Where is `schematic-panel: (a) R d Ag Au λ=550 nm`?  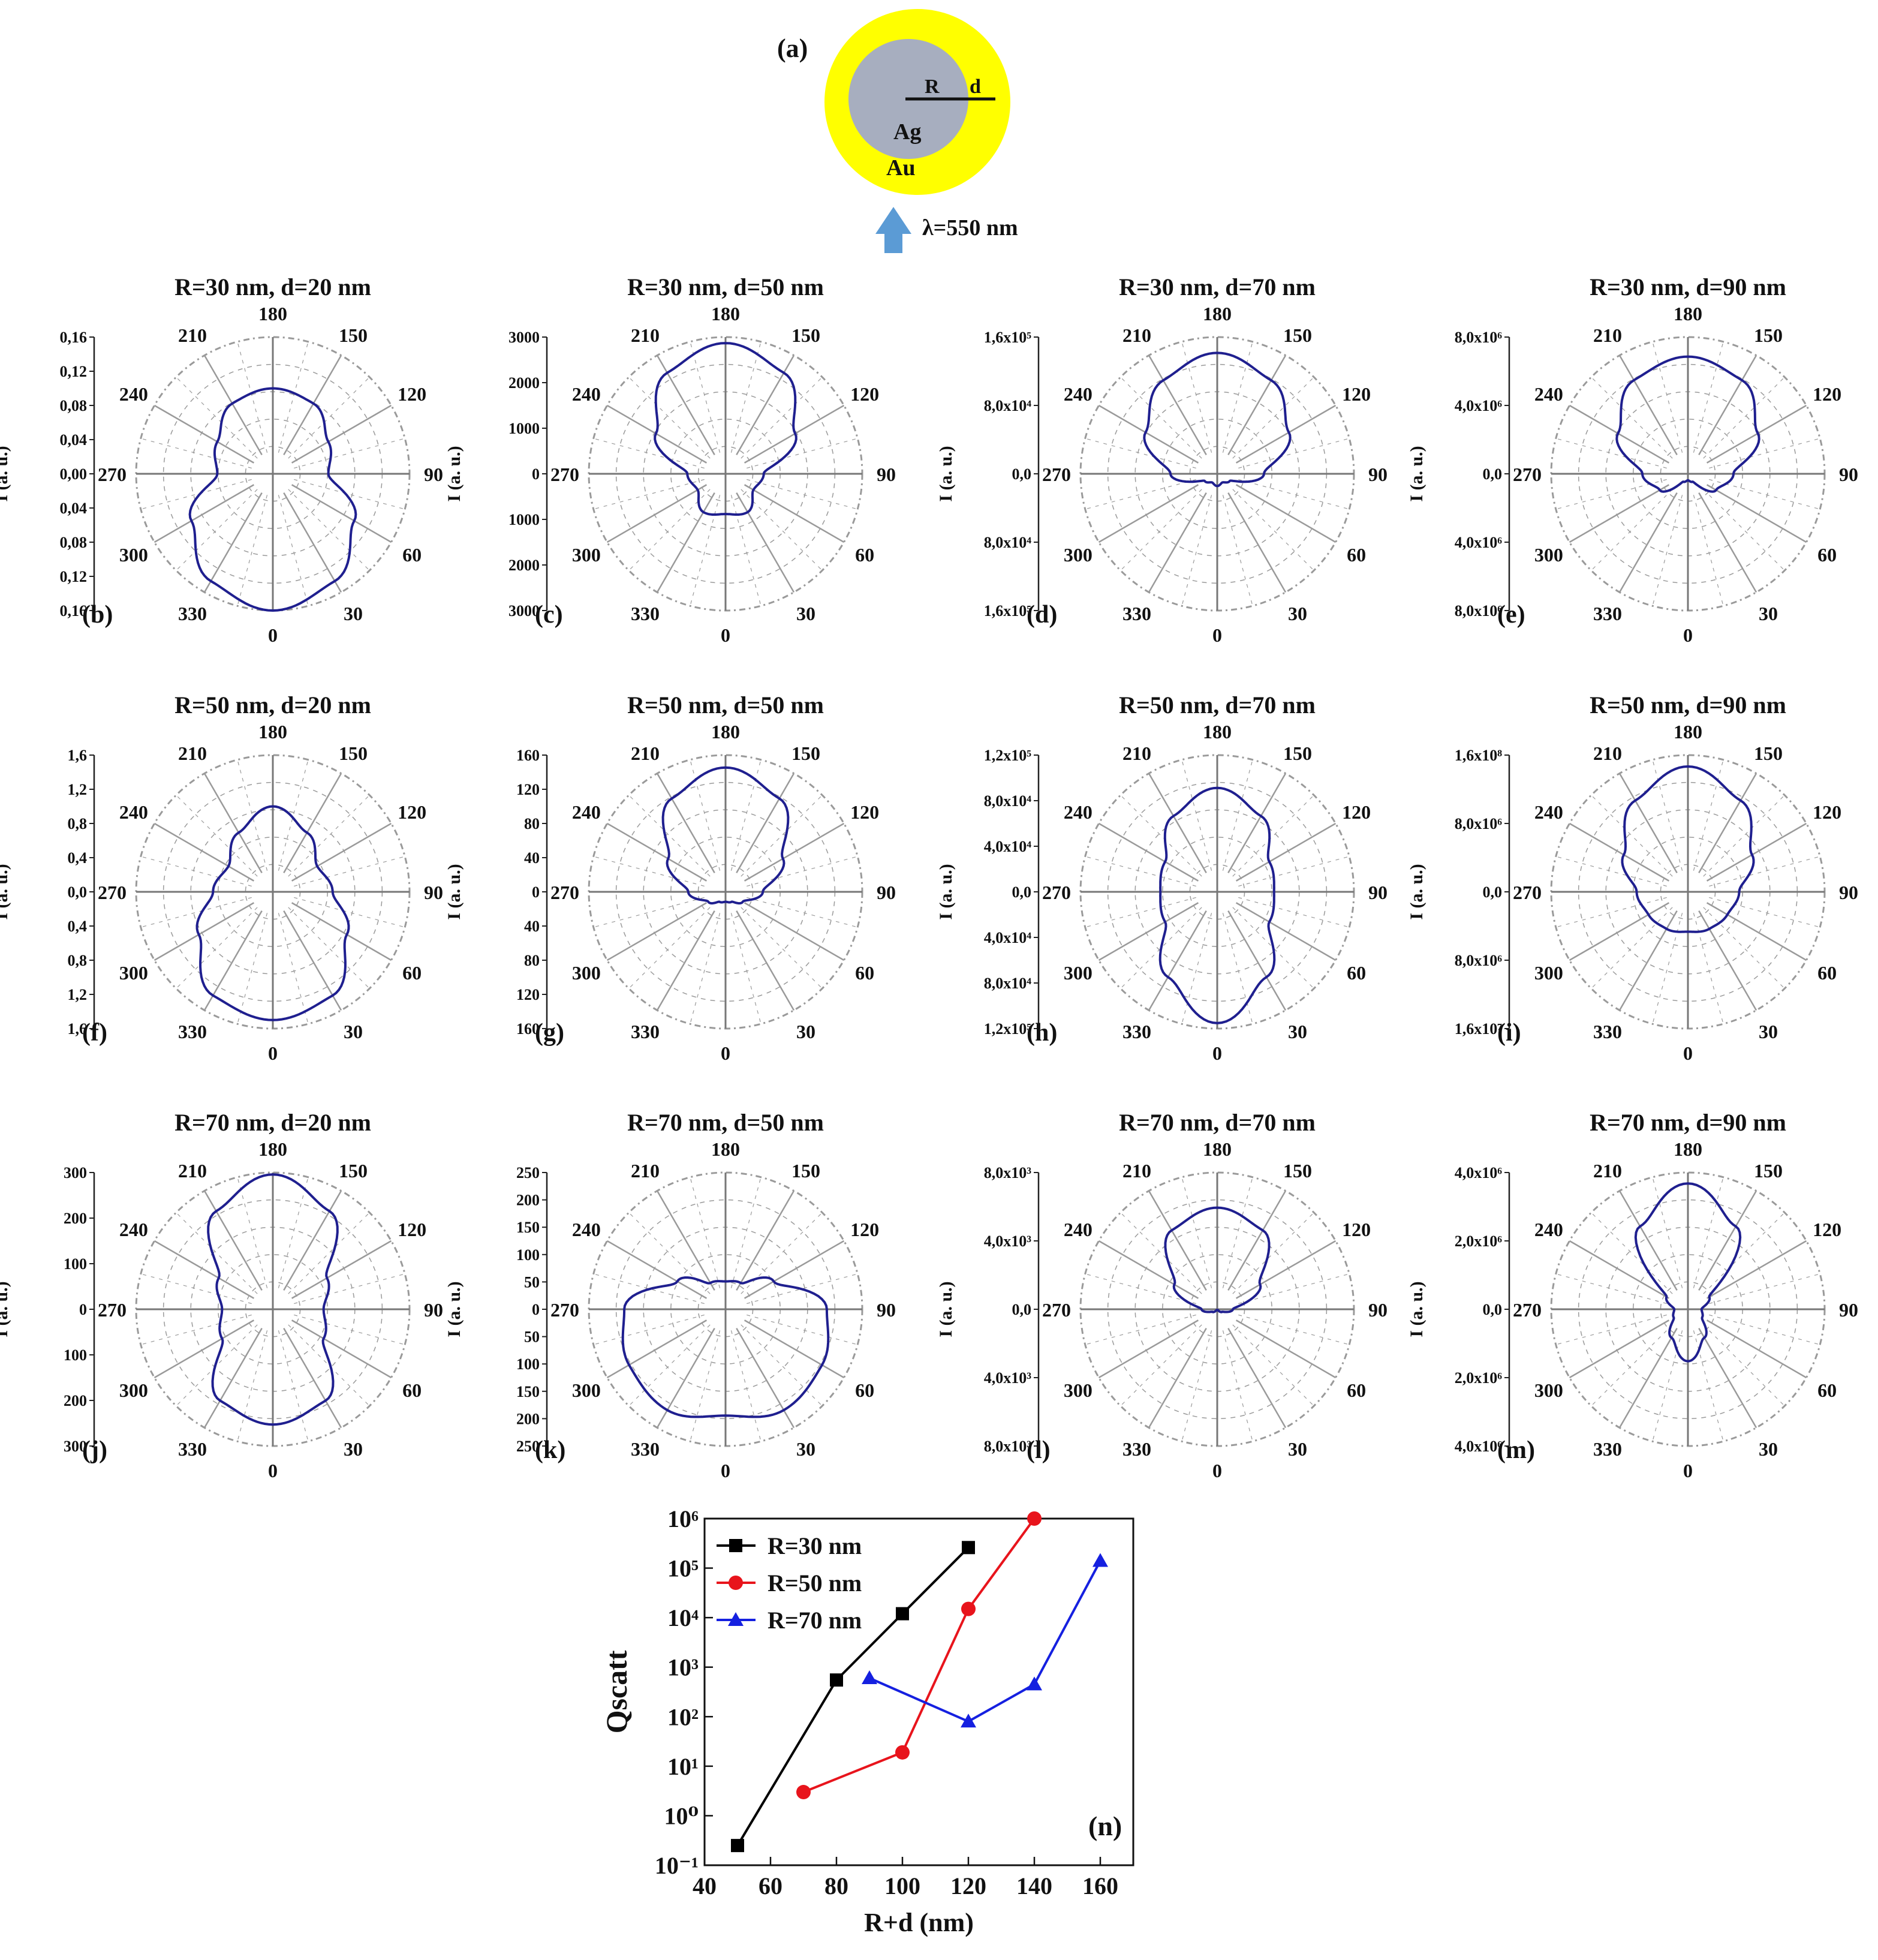
schematic-panel: (a) R d Ag Au λ=550 nm is located at coordinates (897, 131).